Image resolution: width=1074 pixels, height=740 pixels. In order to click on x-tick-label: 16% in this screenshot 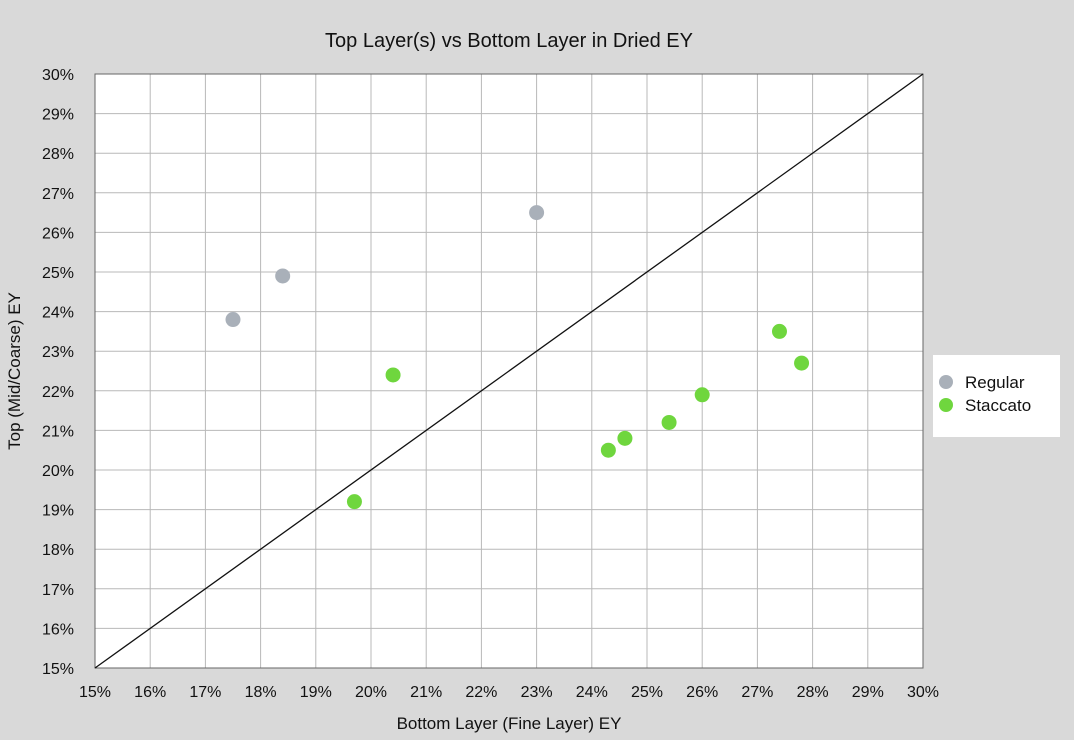, I will do `click(150, 692)`.